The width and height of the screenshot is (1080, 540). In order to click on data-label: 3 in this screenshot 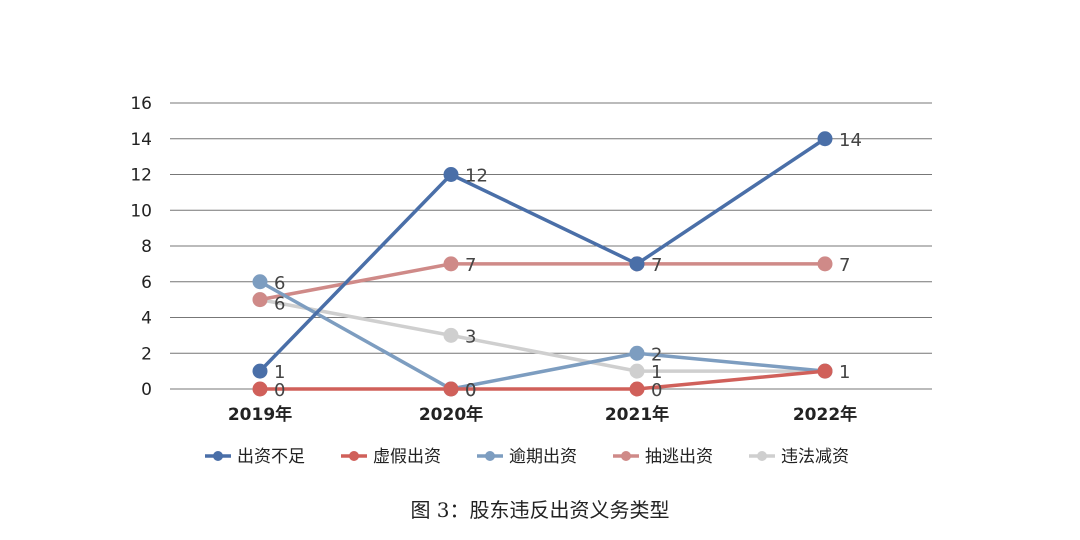, I will do `click(470, 336)`.